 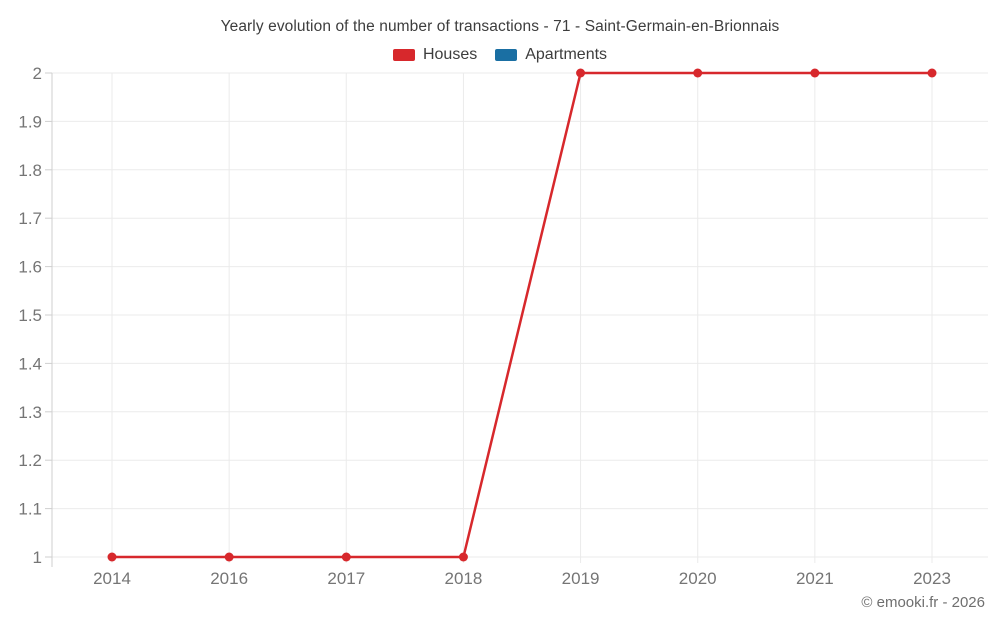 I want to click on y-tick-label: 1.2, so click(x=30, y=460).